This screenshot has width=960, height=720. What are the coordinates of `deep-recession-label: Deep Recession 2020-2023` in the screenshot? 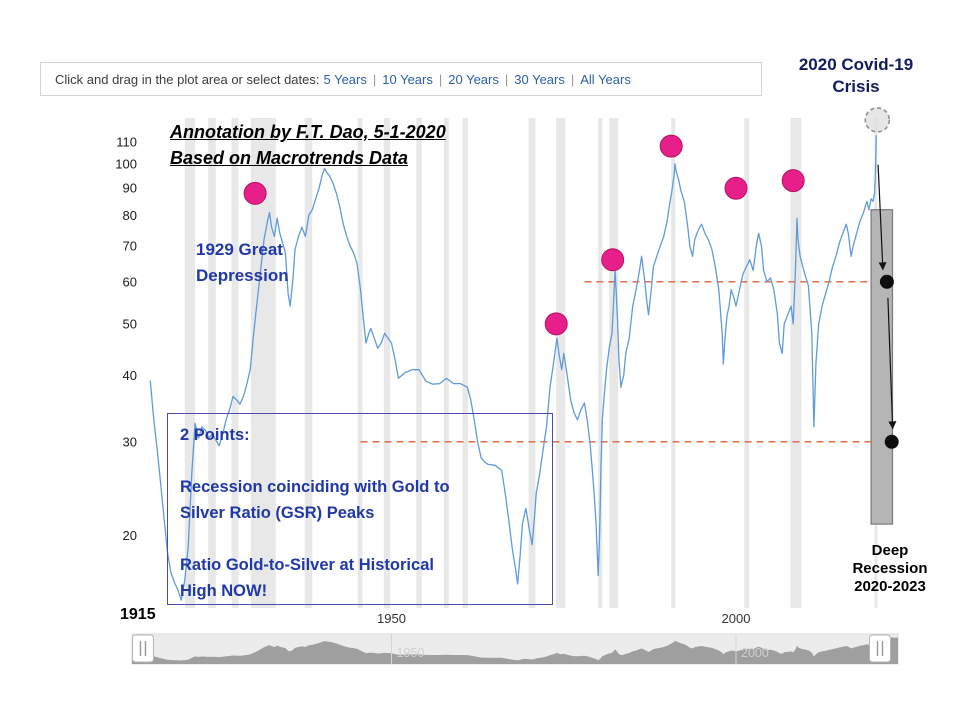 It's located at (890, 569).